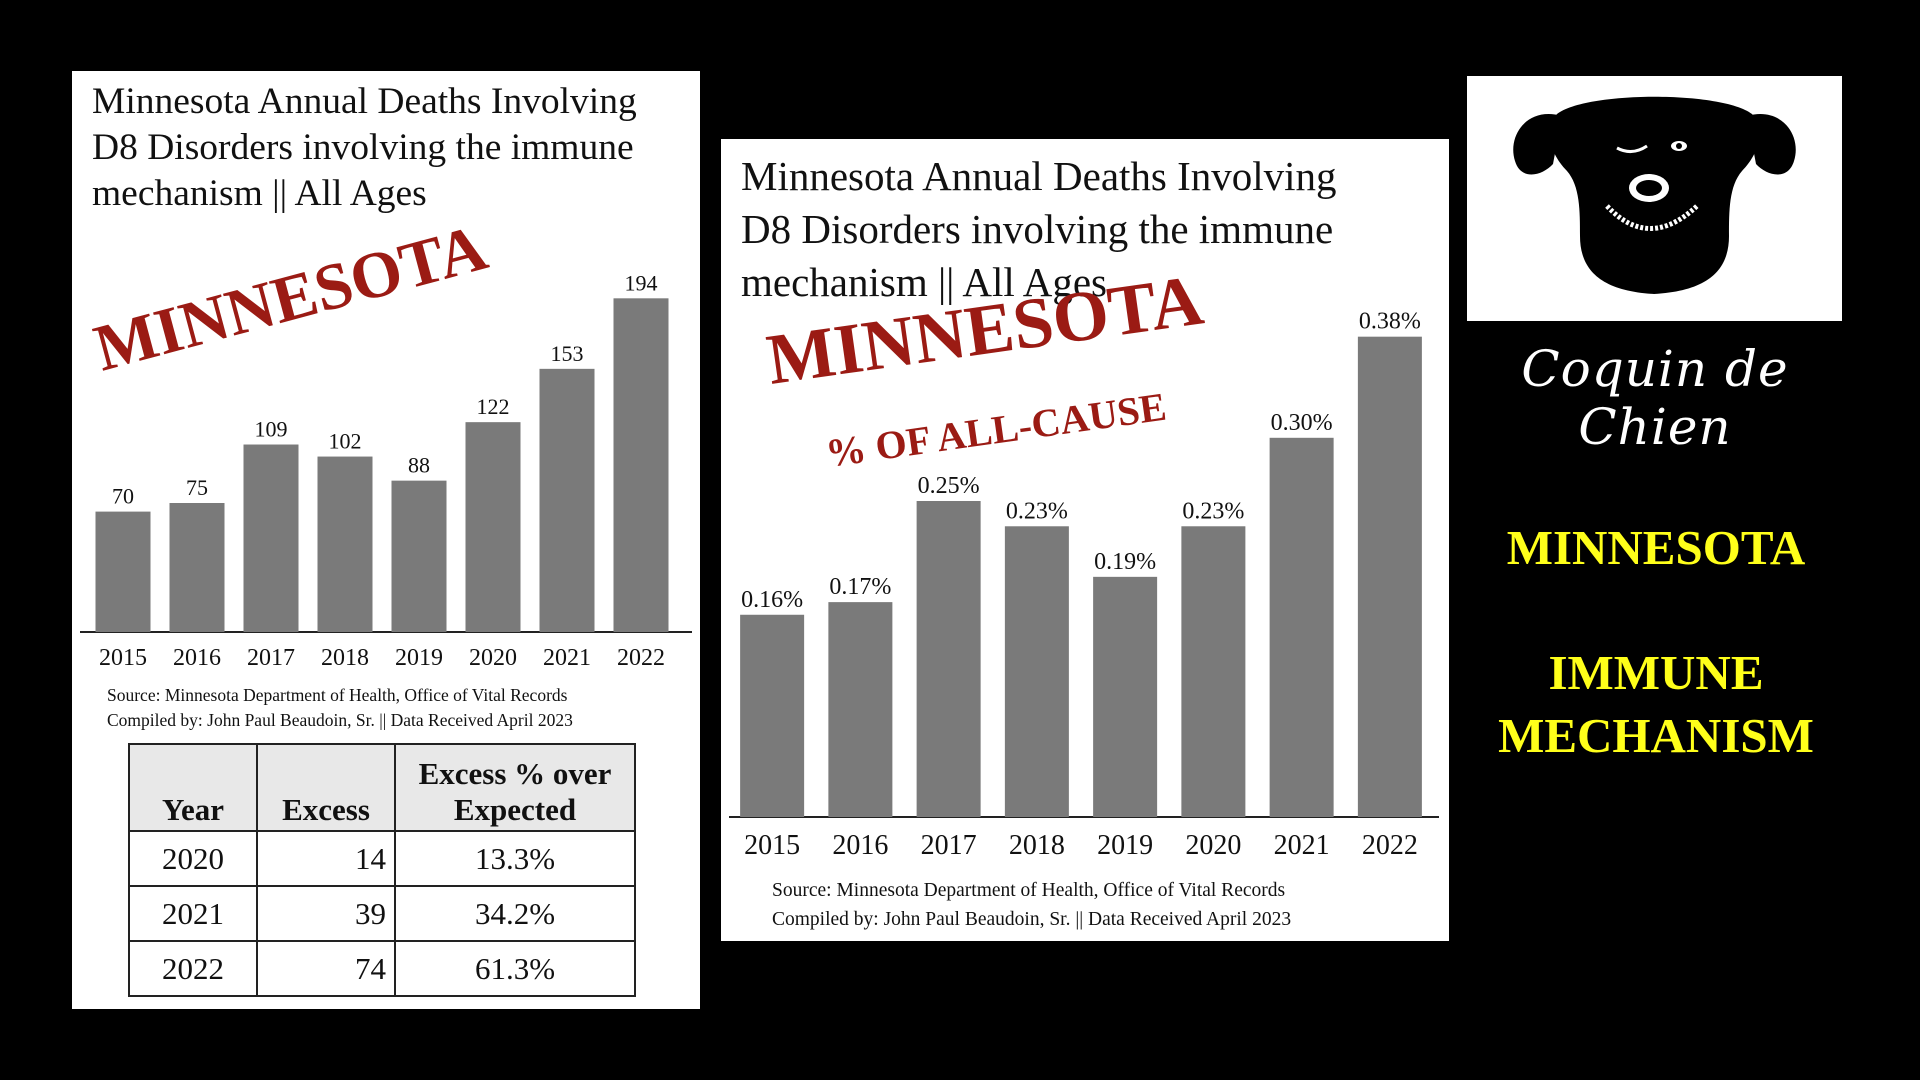 This screenshot has height=1080, width=1920. What do you see at coordinates (1654, 195) in the screenshot?
I see `winking-dog-icon` at bounding box center [1654, 195].